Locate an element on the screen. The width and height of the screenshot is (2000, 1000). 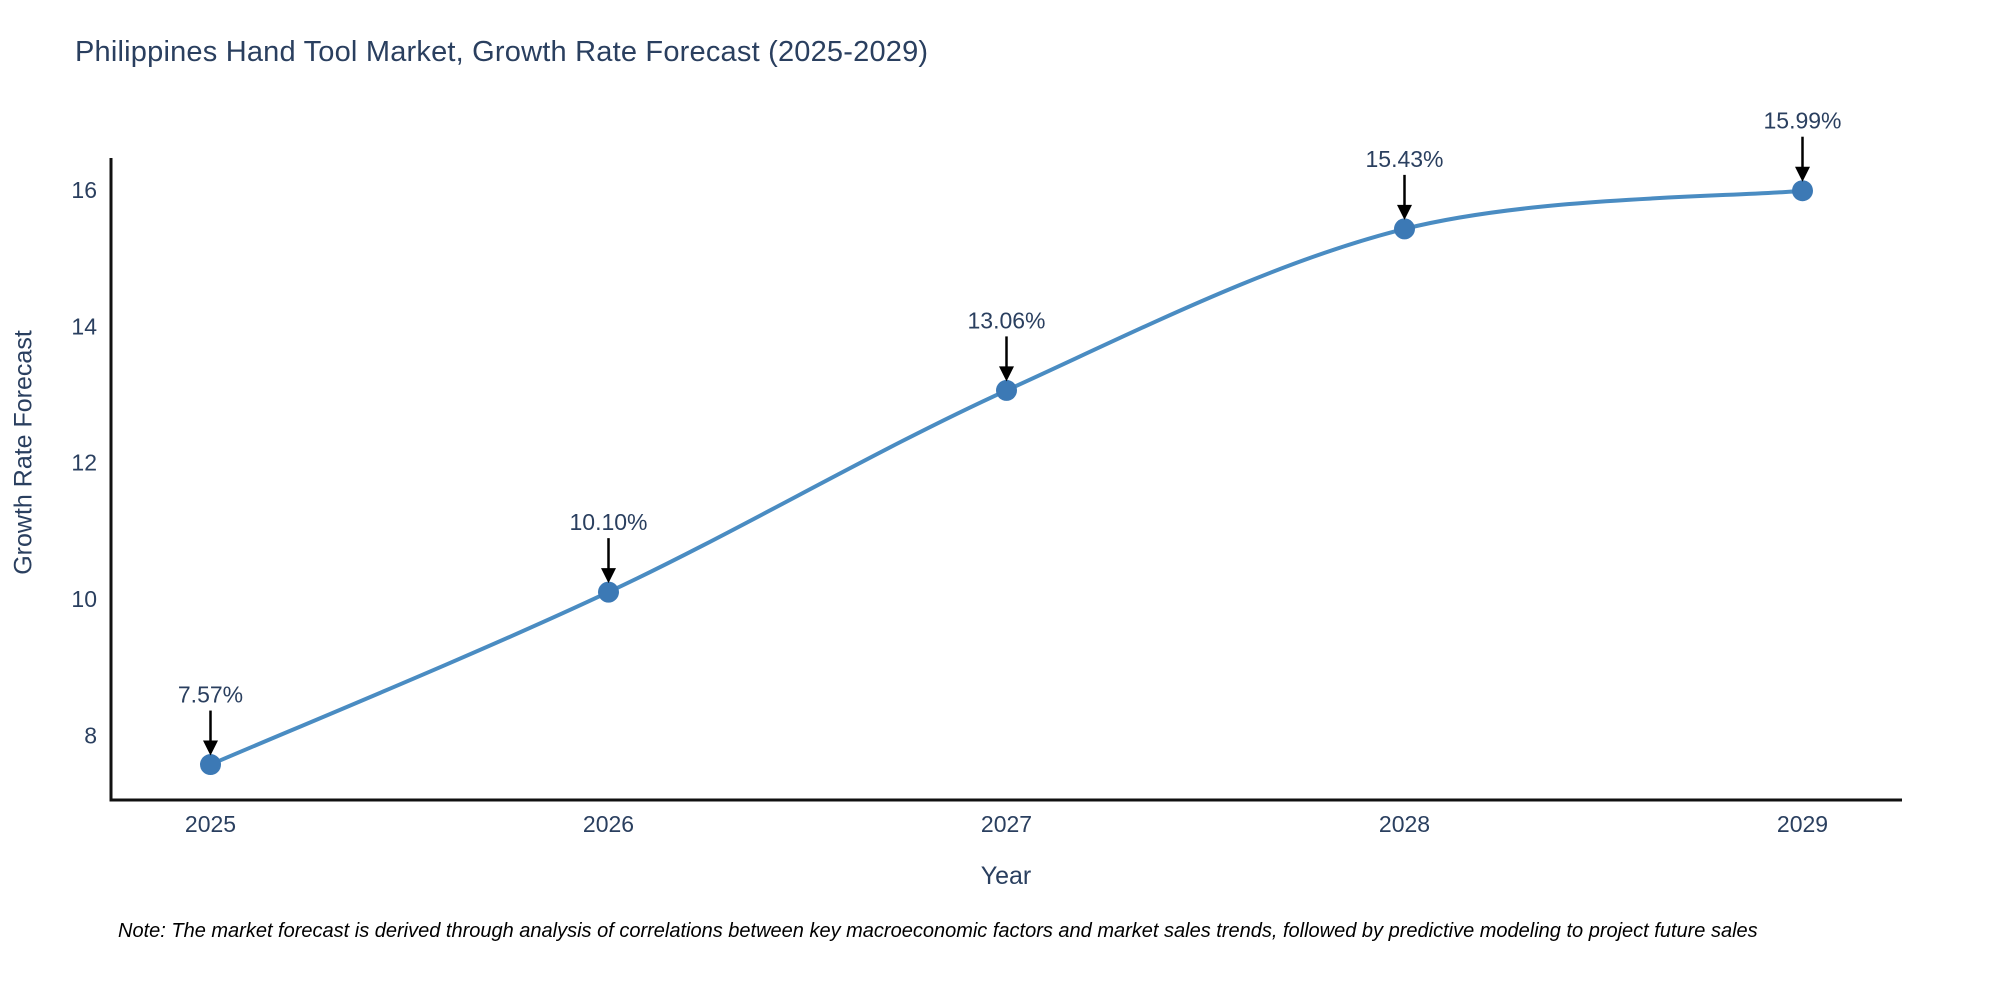
data-point-label: 13.06% is located at coordinates (1006, 320).